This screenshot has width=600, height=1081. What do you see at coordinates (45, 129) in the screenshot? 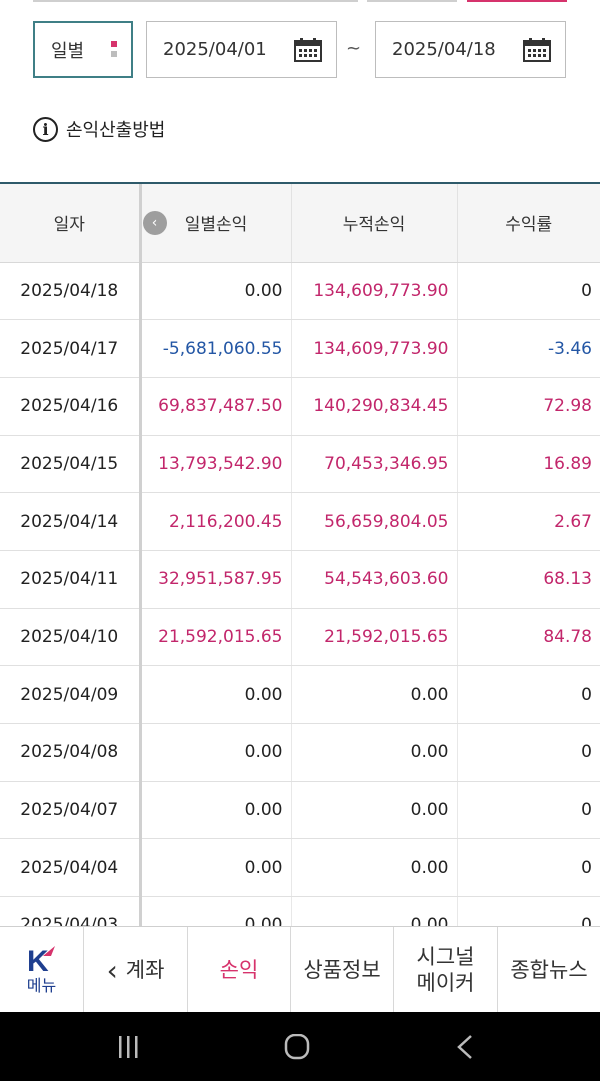
I see `info-icon: i` at bounding box center [45, 129].